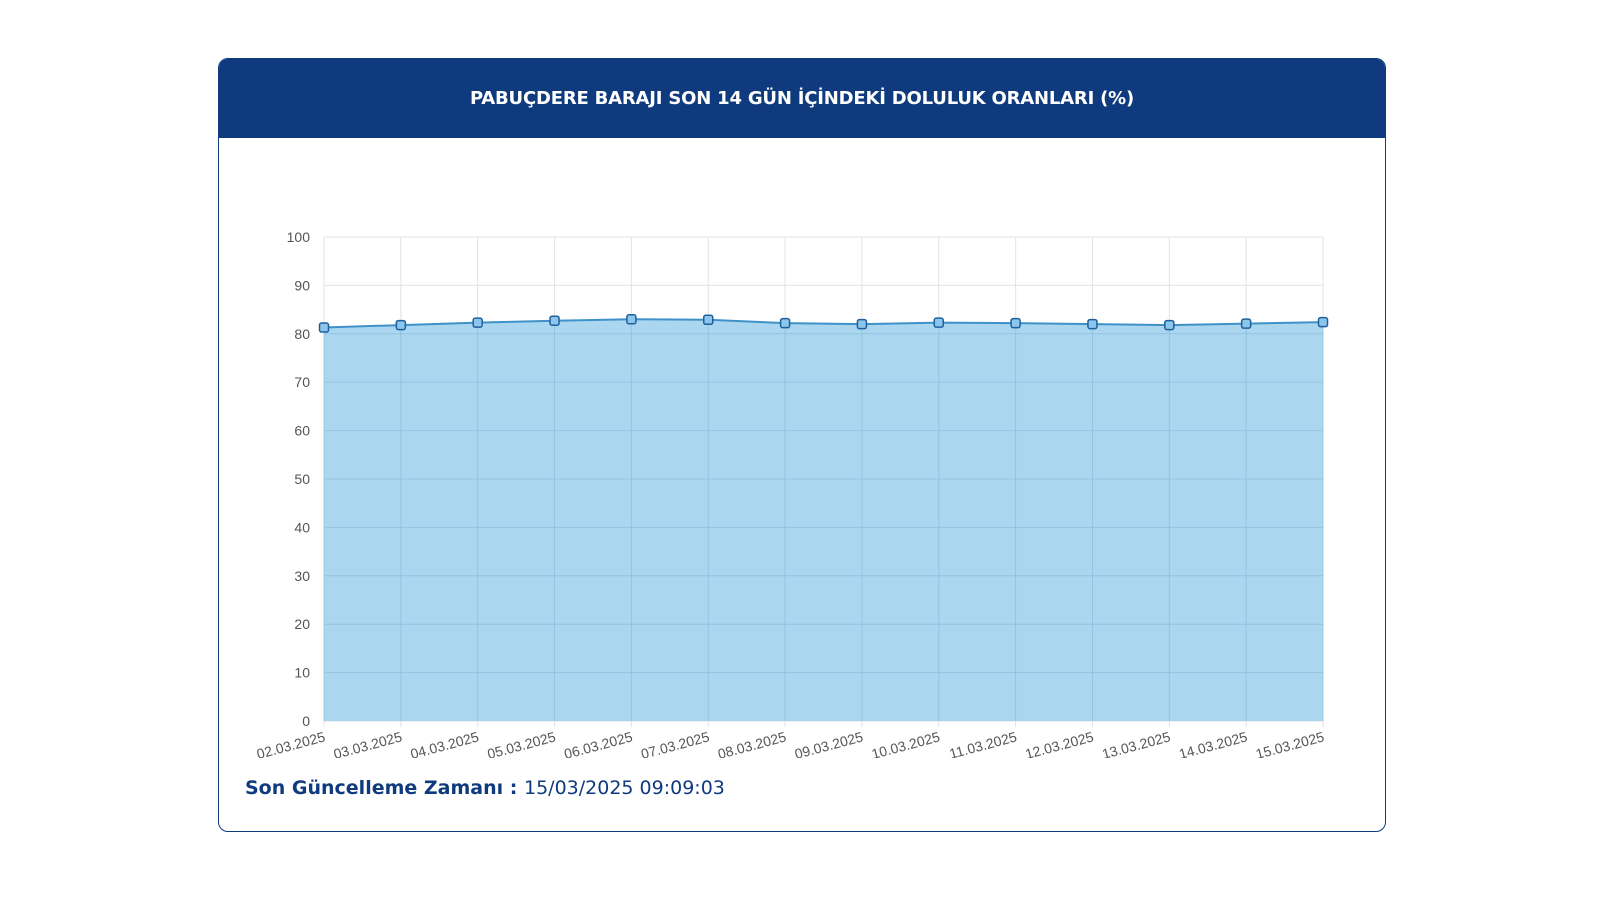 The height and width of the screenshot is (900, 1600). What do you see at coordinates (302, 285) in the screenshot?
I see `y-tick-label: 90` at bounding box center [302, 285].